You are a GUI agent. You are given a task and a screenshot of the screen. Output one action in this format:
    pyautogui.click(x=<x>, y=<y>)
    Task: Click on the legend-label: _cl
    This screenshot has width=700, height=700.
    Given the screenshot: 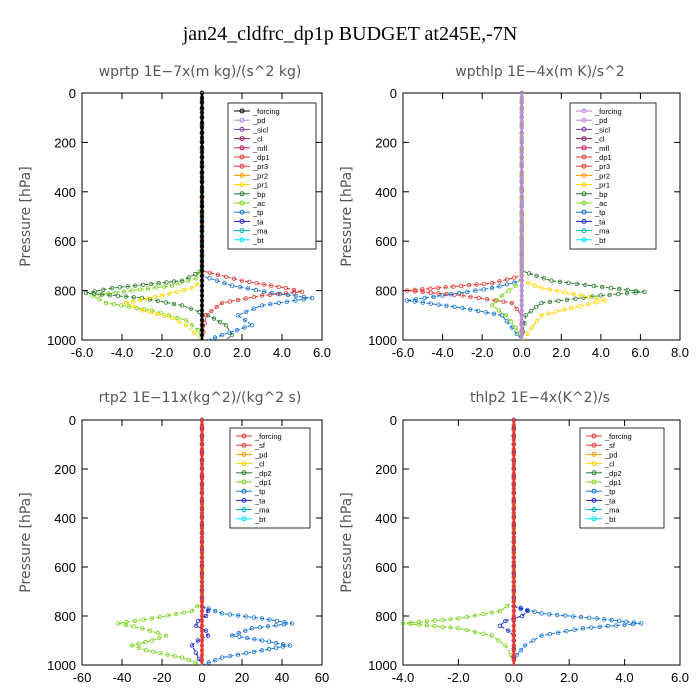 What is the action you would take?
    pyautogui.click(x=599, y=139)
    